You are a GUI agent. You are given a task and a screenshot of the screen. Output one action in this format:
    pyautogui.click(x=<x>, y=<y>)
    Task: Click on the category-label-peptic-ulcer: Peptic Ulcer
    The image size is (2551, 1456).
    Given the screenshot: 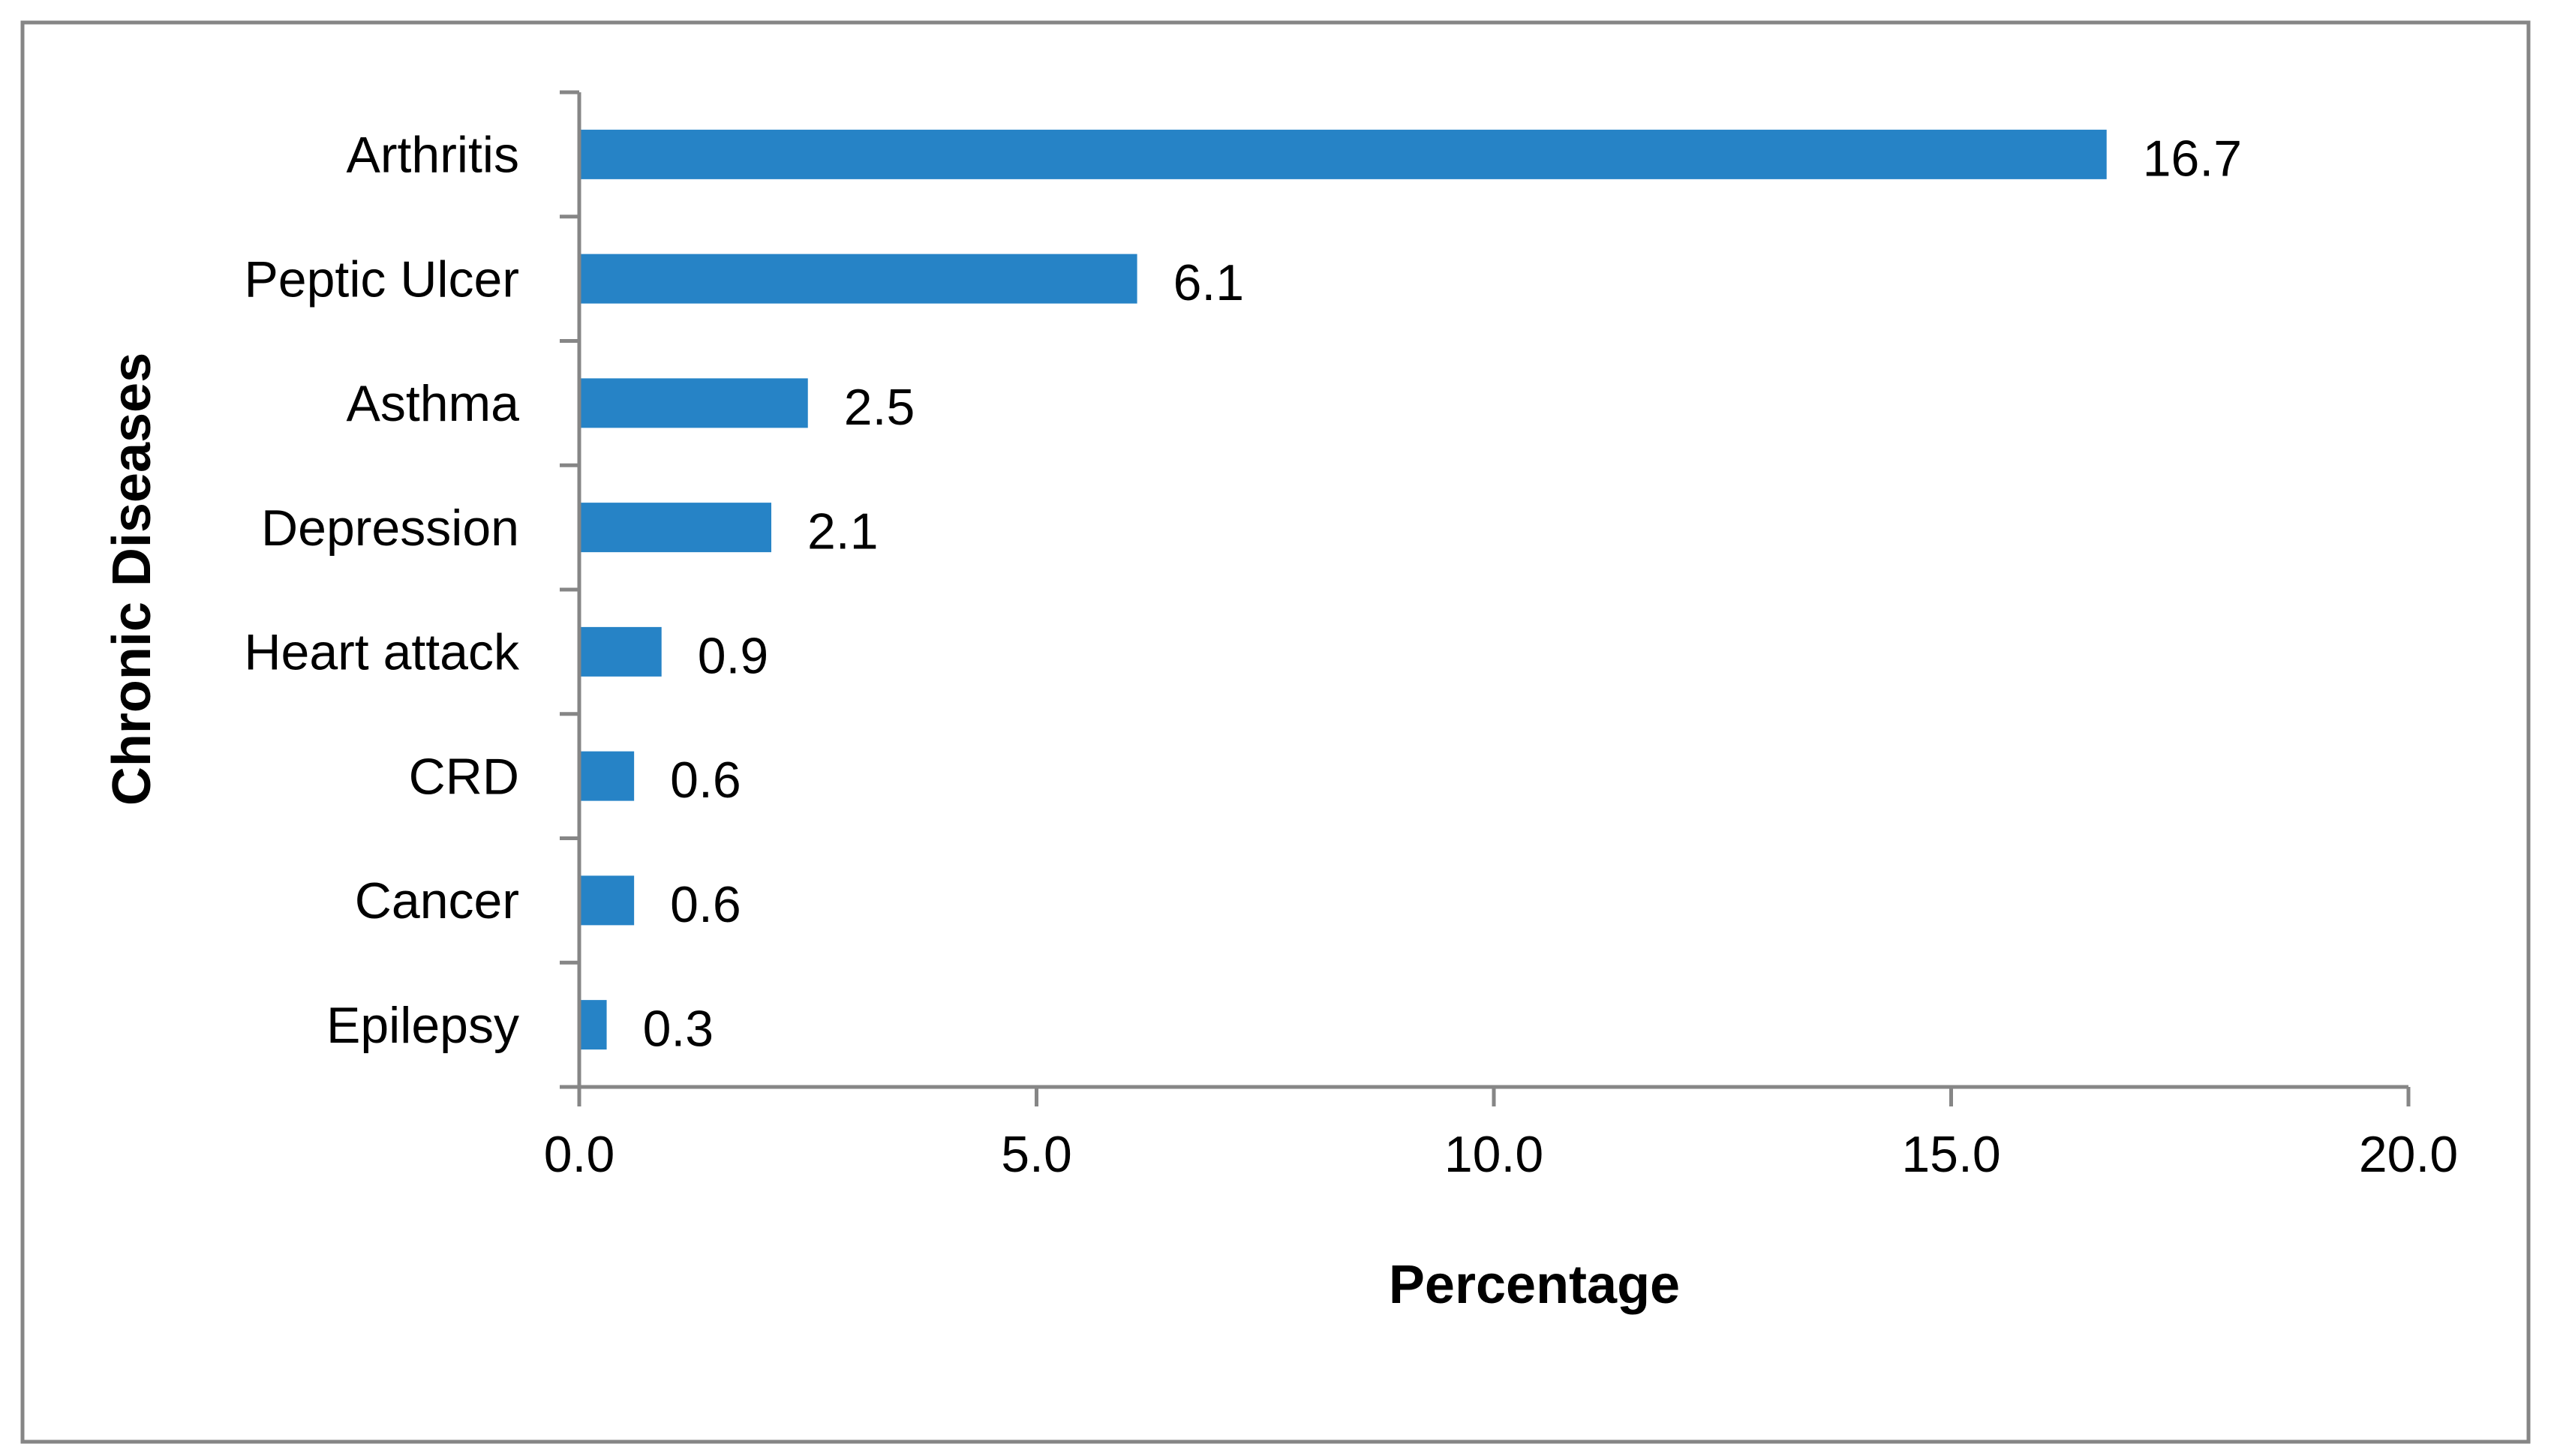 What is the action you would take?
    pyautogui.click(x=381, y=279)
    